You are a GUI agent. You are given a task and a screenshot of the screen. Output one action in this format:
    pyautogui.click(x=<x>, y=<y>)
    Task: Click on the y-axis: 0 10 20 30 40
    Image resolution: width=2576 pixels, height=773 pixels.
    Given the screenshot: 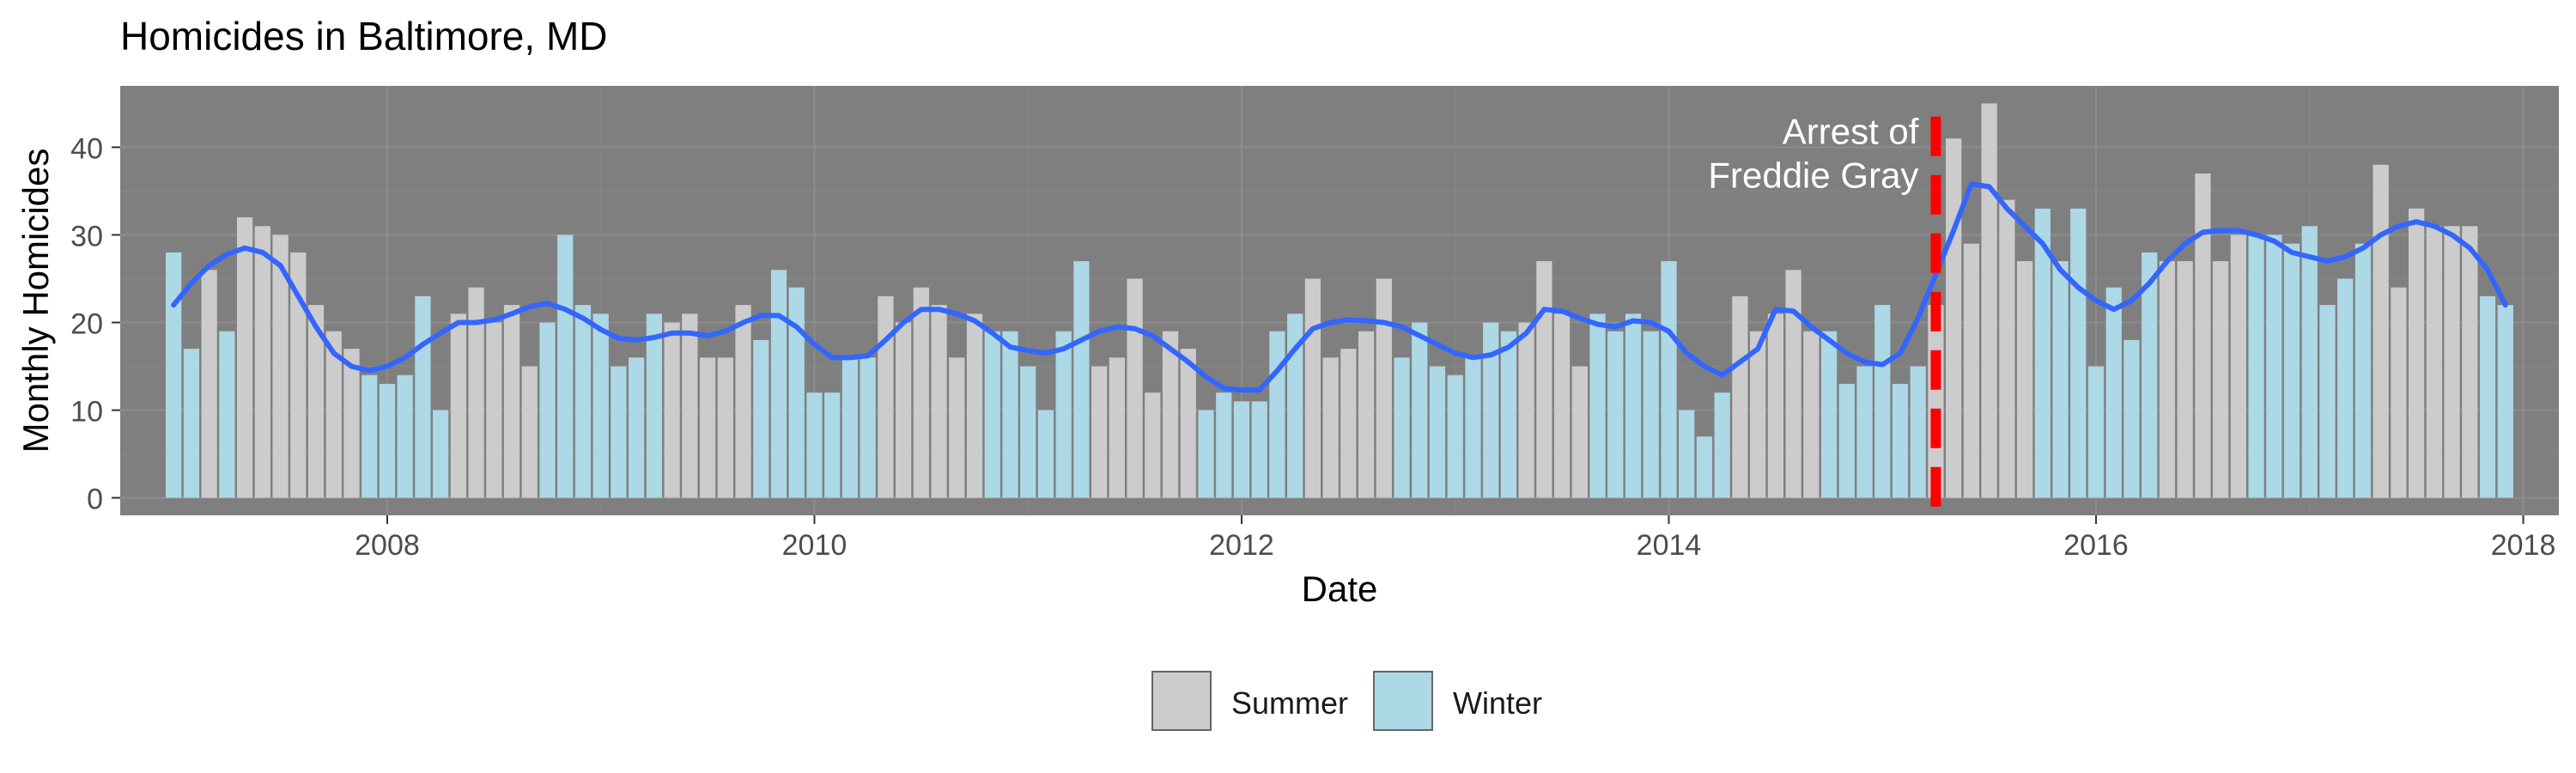 What is the action you would take?
    pyautogui.click(x=95, y=324)
    